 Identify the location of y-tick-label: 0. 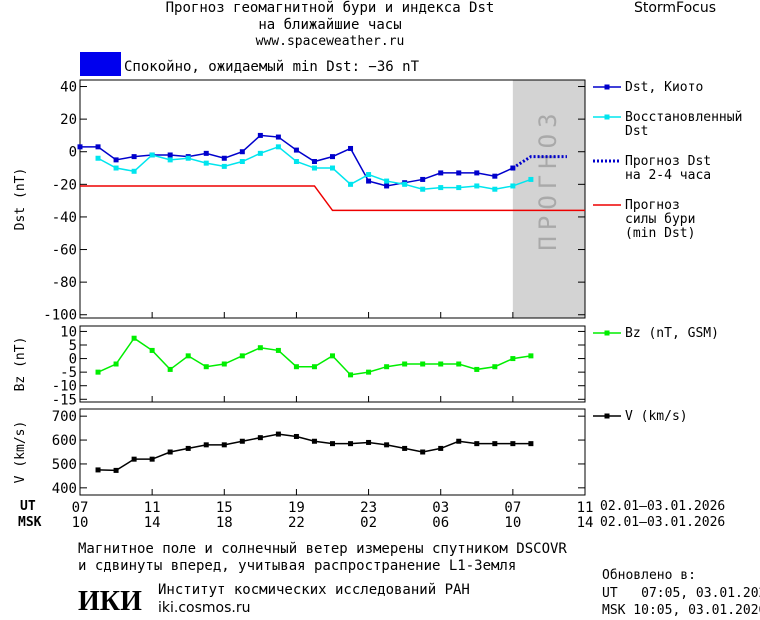
(73, 153).